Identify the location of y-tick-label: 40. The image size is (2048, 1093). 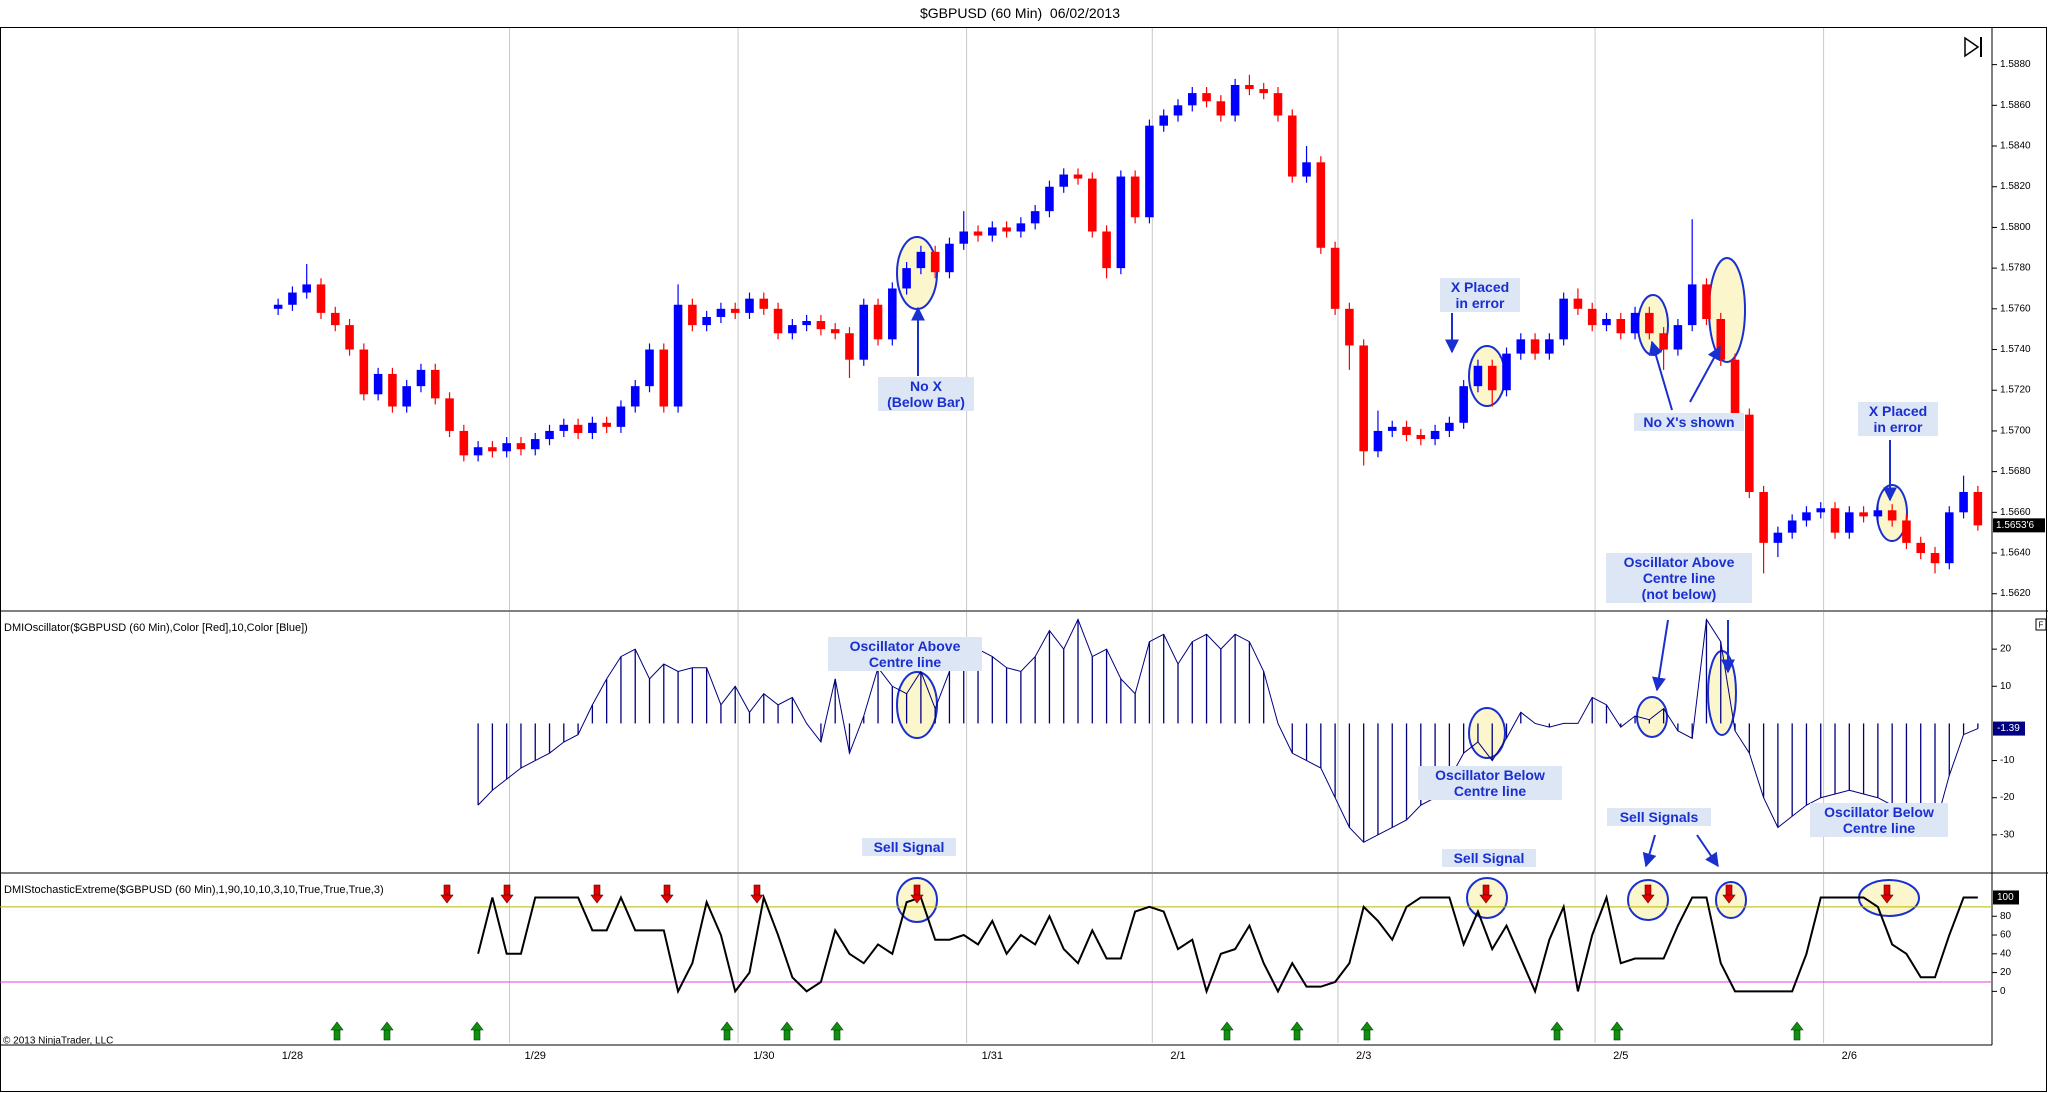
(2006, 953).